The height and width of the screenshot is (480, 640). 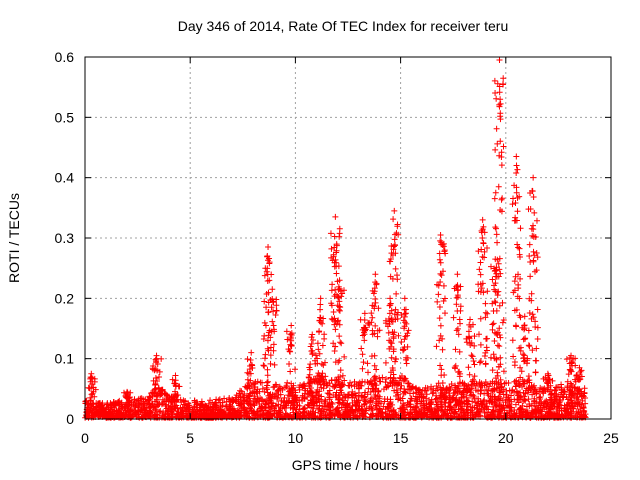 What do you see at coordinates (65, 298) in the screenshot?
I see `y-tick-label: 0.2` at bounding box center [65, 298].